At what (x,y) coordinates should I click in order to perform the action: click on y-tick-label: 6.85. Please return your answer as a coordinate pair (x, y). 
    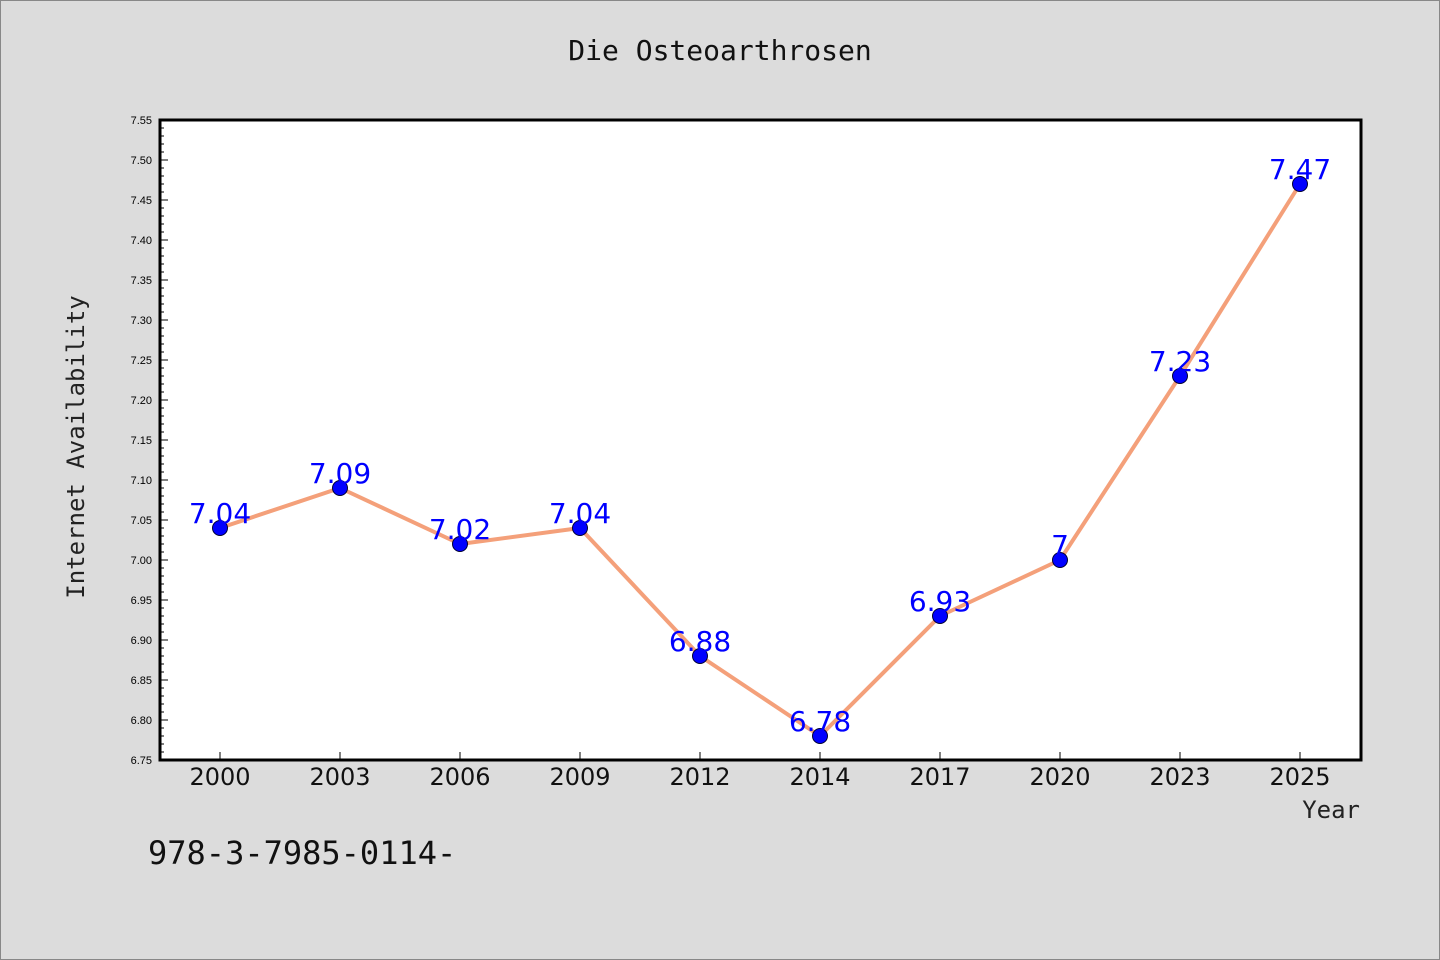
    Looking at the image, I should click on (141, 681).